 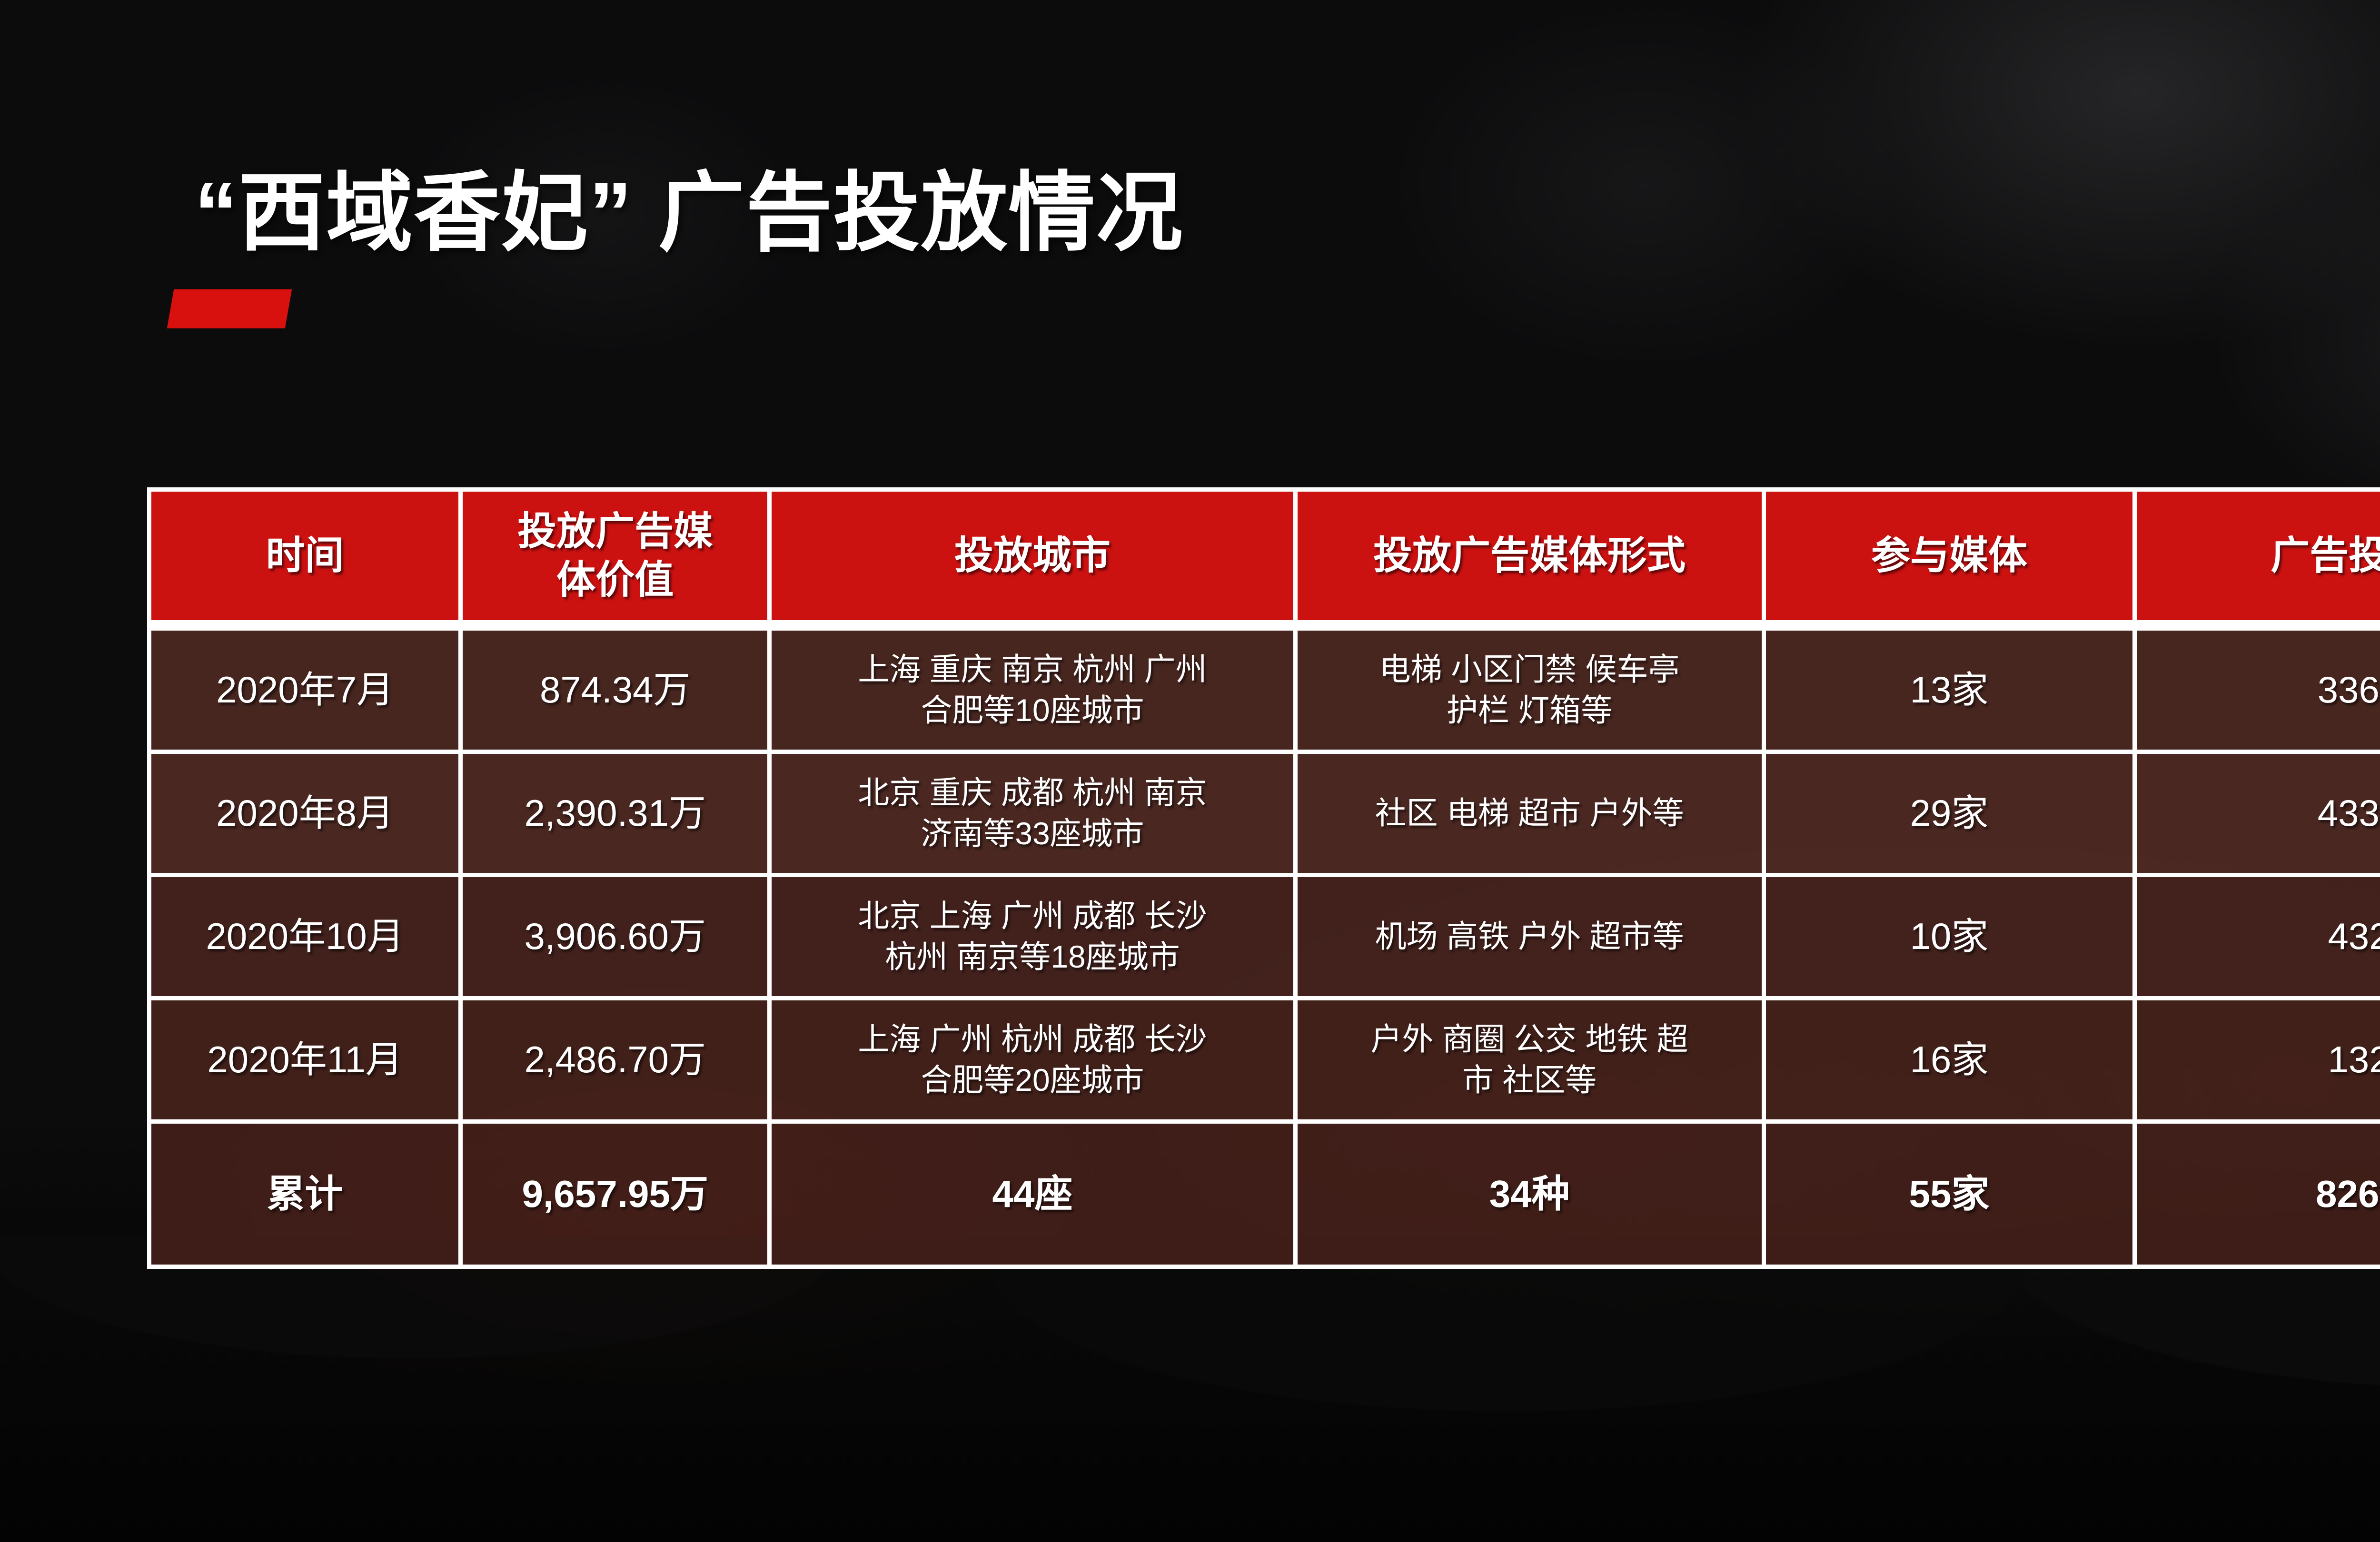 What do you see at coordinates (1949, 559) in the screenshot?
I see `header-cell-participating-media: 参与媒体` at bounding box center [1949, 559].